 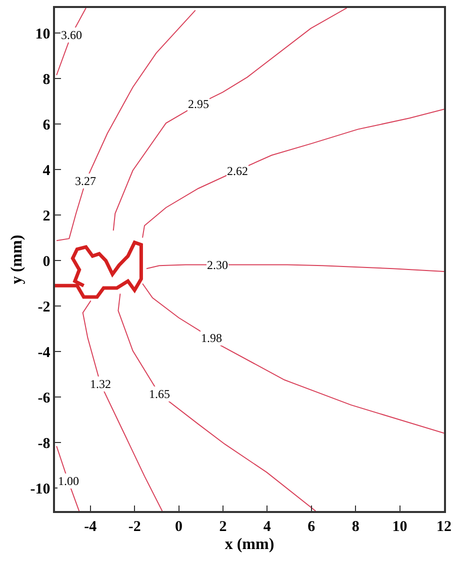 I want to click on x-tick-label: -2, so click(x=134, y=526).